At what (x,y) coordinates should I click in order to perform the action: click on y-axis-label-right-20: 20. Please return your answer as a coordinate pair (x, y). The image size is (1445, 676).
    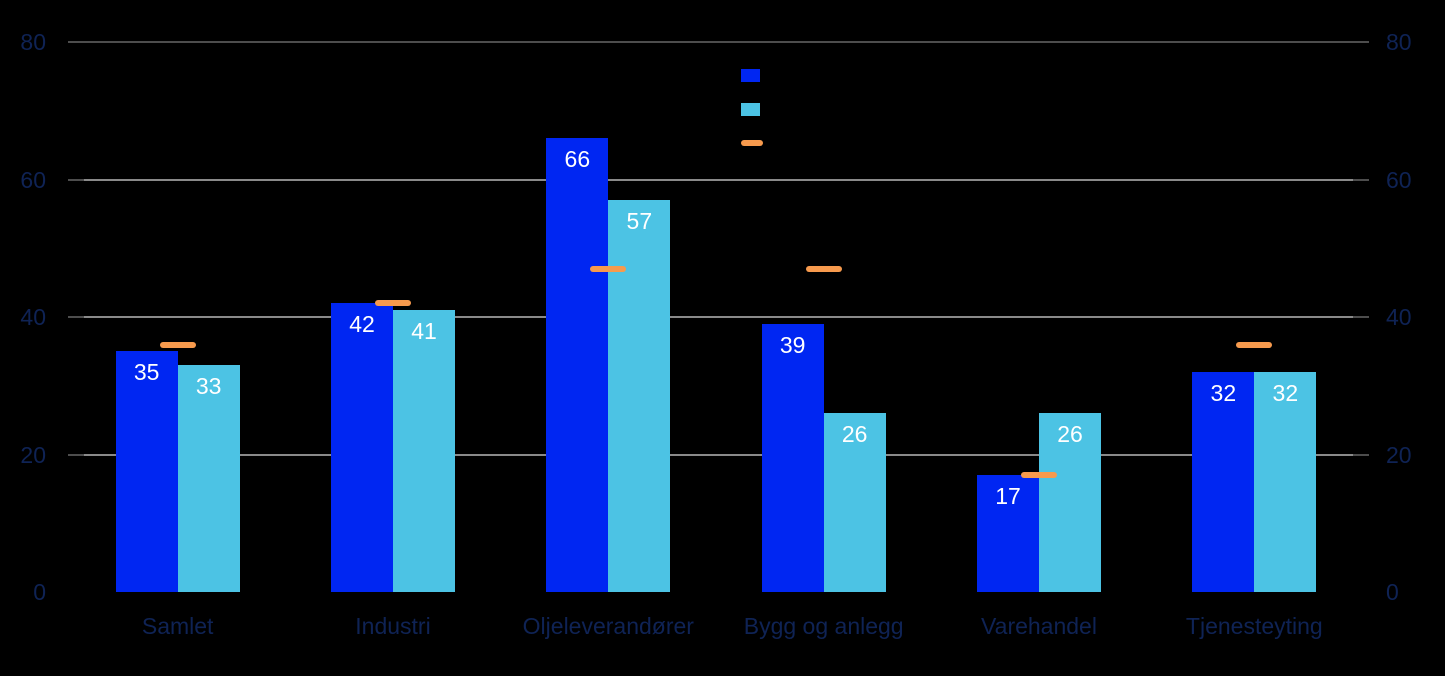
    Looking at the image, I should click on (1399, 454).